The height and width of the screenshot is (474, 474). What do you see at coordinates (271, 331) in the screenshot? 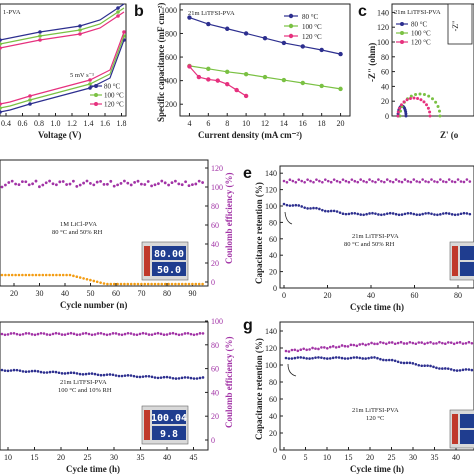
I see `panel-g-ytick-label: 140` at bounding box center [271, 331].